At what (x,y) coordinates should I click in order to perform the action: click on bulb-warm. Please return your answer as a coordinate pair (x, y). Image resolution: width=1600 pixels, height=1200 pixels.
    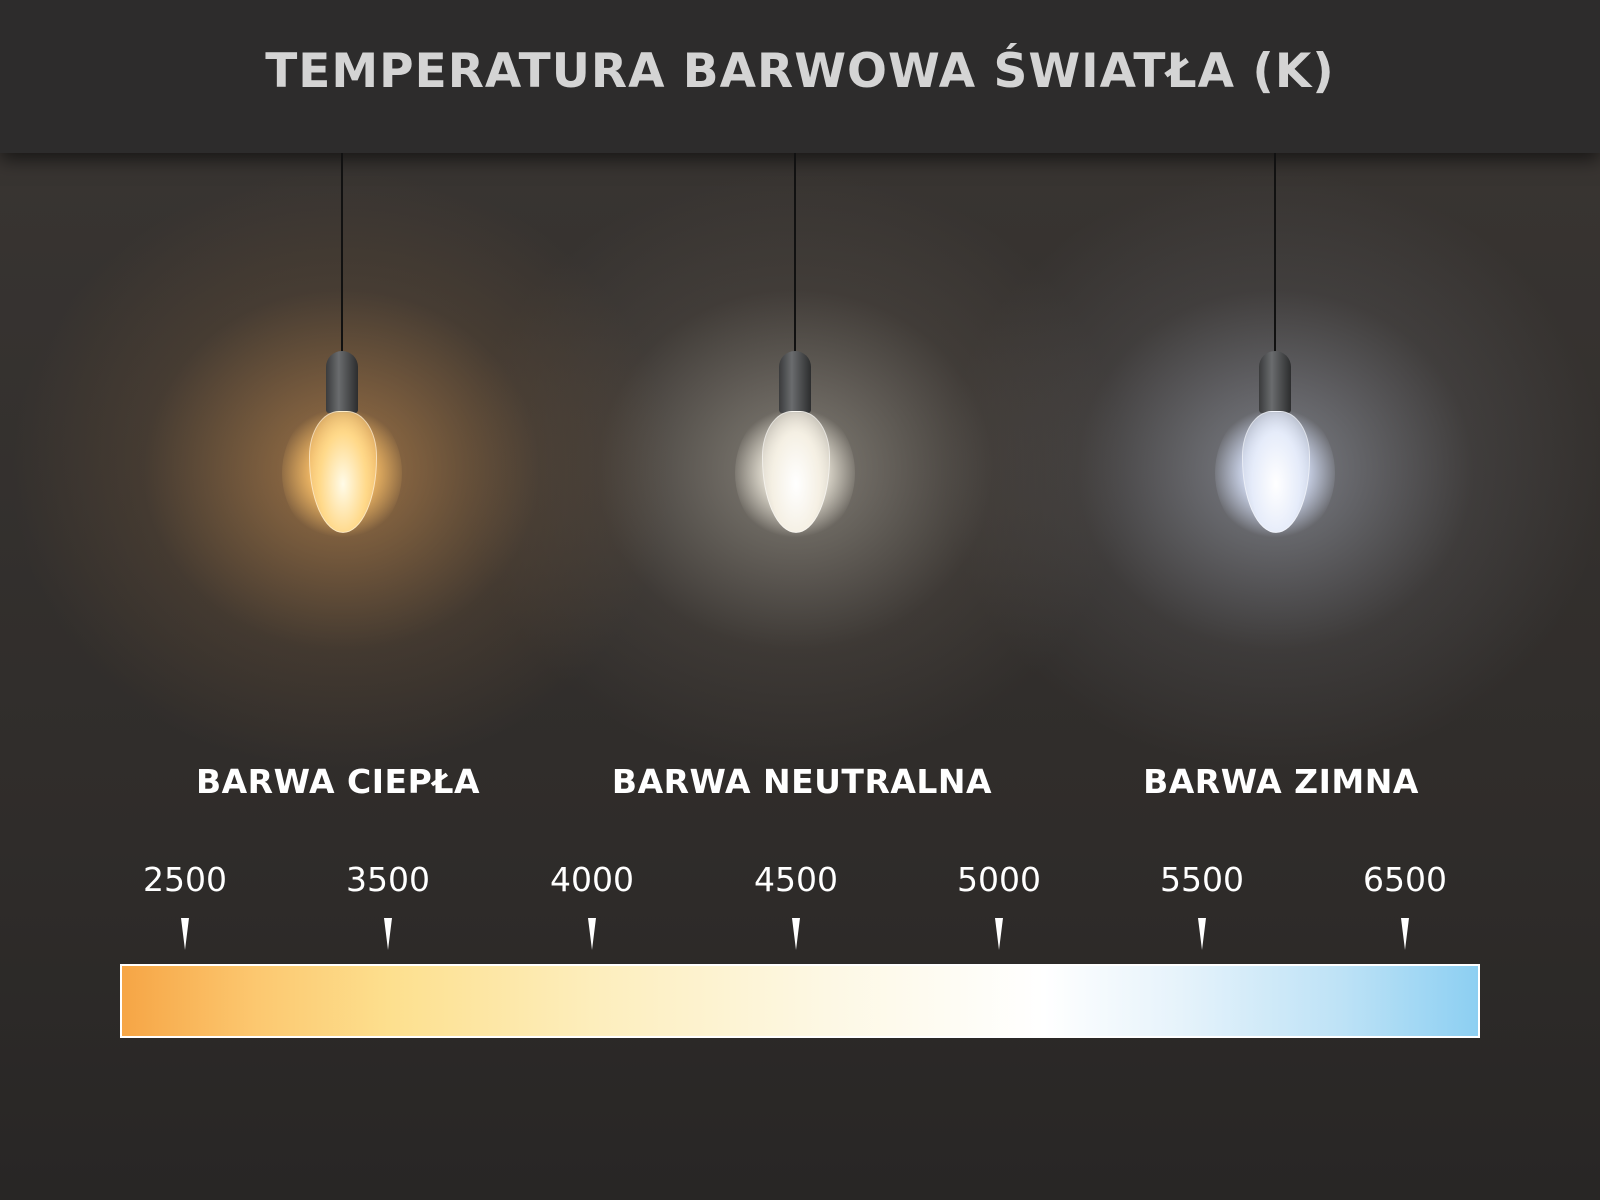
    Looking at the image, I should click on (342, 348).